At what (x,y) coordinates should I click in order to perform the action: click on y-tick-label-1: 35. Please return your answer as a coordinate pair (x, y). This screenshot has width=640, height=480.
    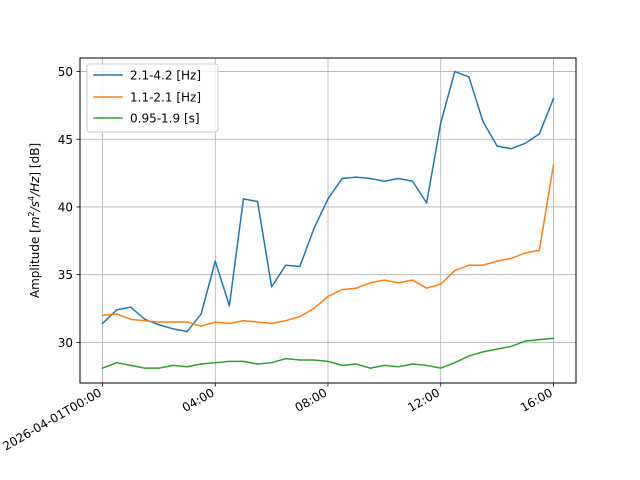
    Looking at the image, I should click on (65, 275).